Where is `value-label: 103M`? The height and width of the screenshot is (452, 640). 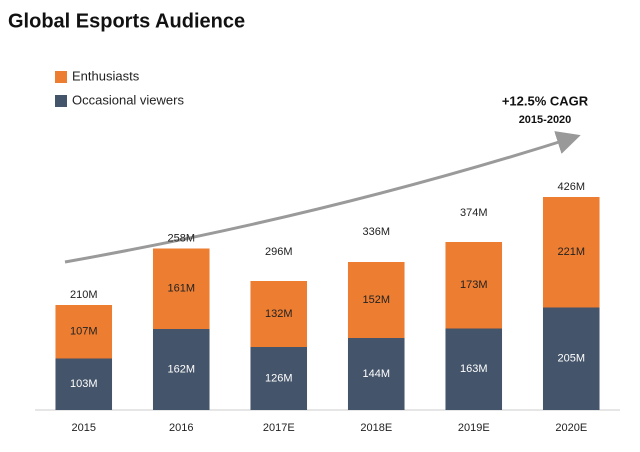 value-label: 103M is located at coordinates (84, 384).